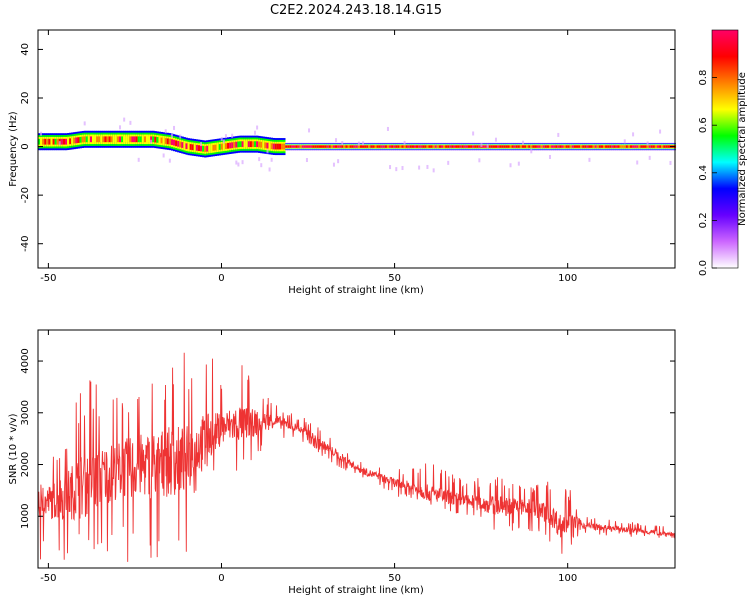  What do you see at coordinates (25, 360) in the screenshot?
I see `y-tick-label: 4000` at bounding box center [25, 360].